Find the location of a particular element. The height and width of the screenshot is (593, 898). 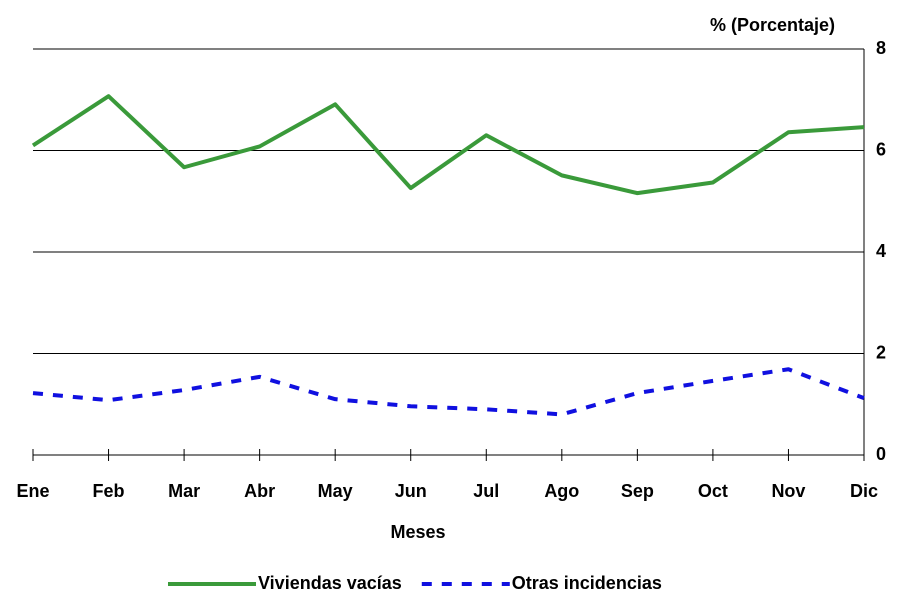

x-tick-label: Mar is located at coordinates (184, 491).